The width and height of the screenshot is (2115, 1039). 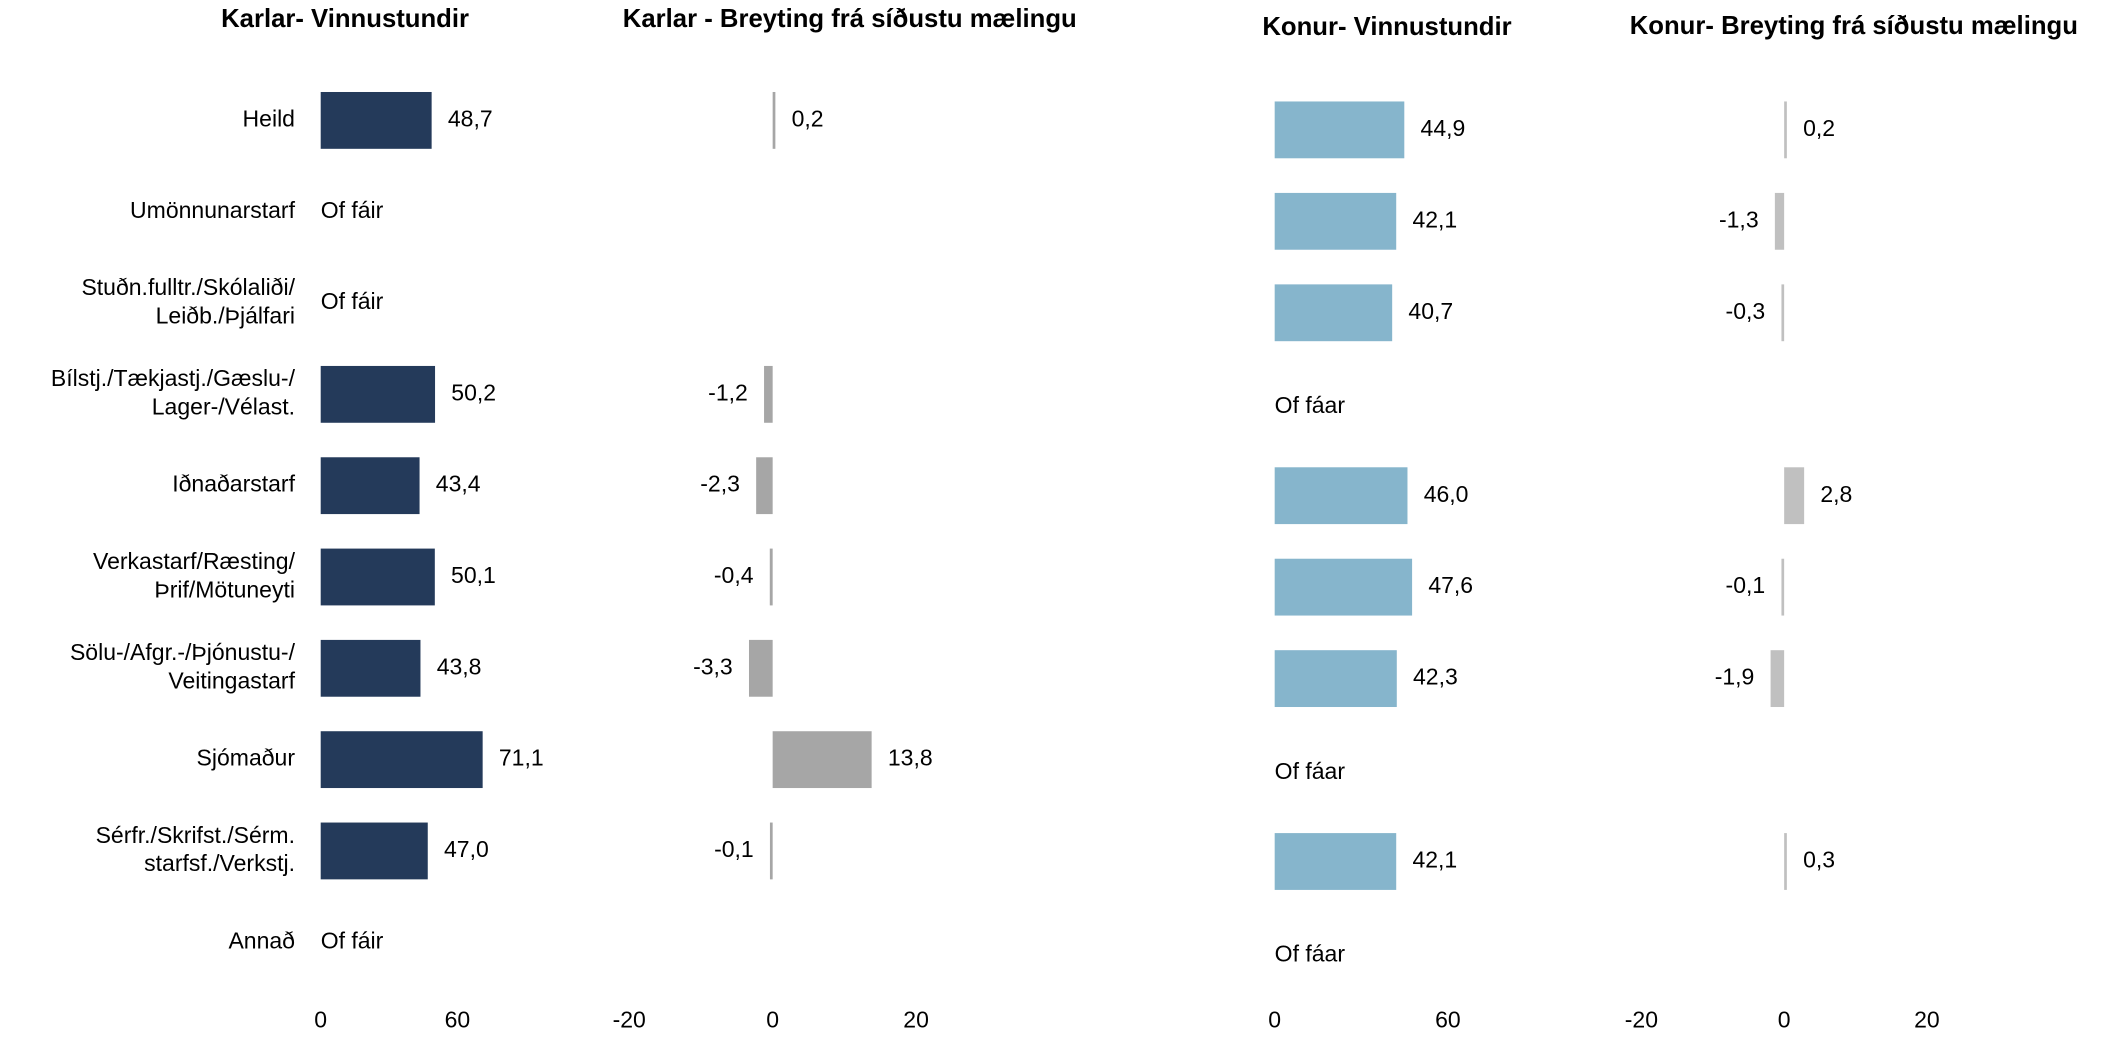 I want to click on chart-title: Karlar - Breyting frá síðustu mælingu, so click(x=850, y=19).